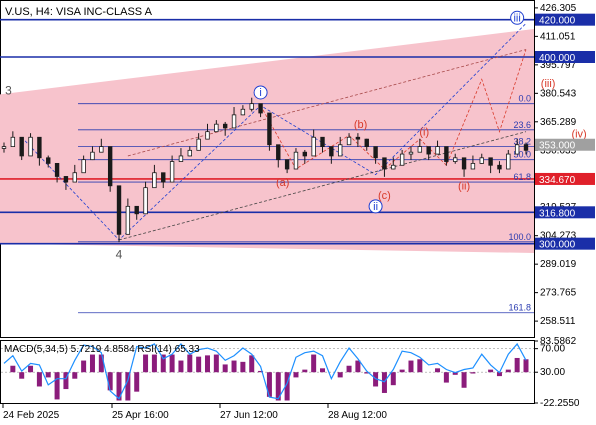  Describe the element at coordinates (558, 236) in the screenshot. I see `y-tick-label: 304.273` at that location.